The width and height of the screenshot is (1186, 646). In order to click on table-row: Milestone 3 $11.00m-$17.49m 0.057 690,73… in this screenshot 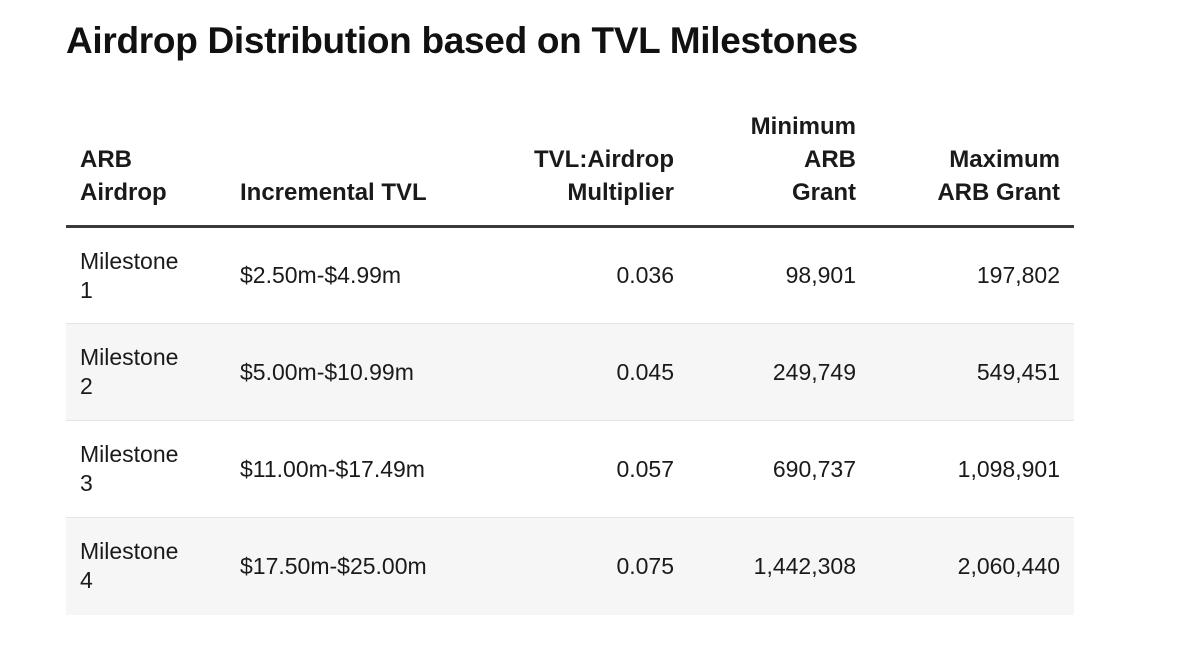, I will do `click(570, 469)`.